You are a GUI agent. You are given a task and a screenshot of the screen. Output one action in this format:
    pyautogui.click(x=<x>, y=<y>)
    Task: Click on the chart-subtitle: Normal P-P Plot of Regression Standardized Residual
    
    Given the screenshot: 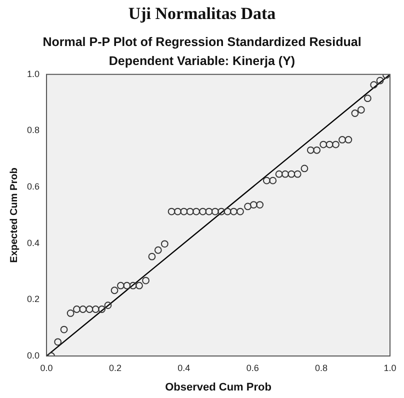 What is the action you would take?
    pyautogui.click(x=202, y=42)
    